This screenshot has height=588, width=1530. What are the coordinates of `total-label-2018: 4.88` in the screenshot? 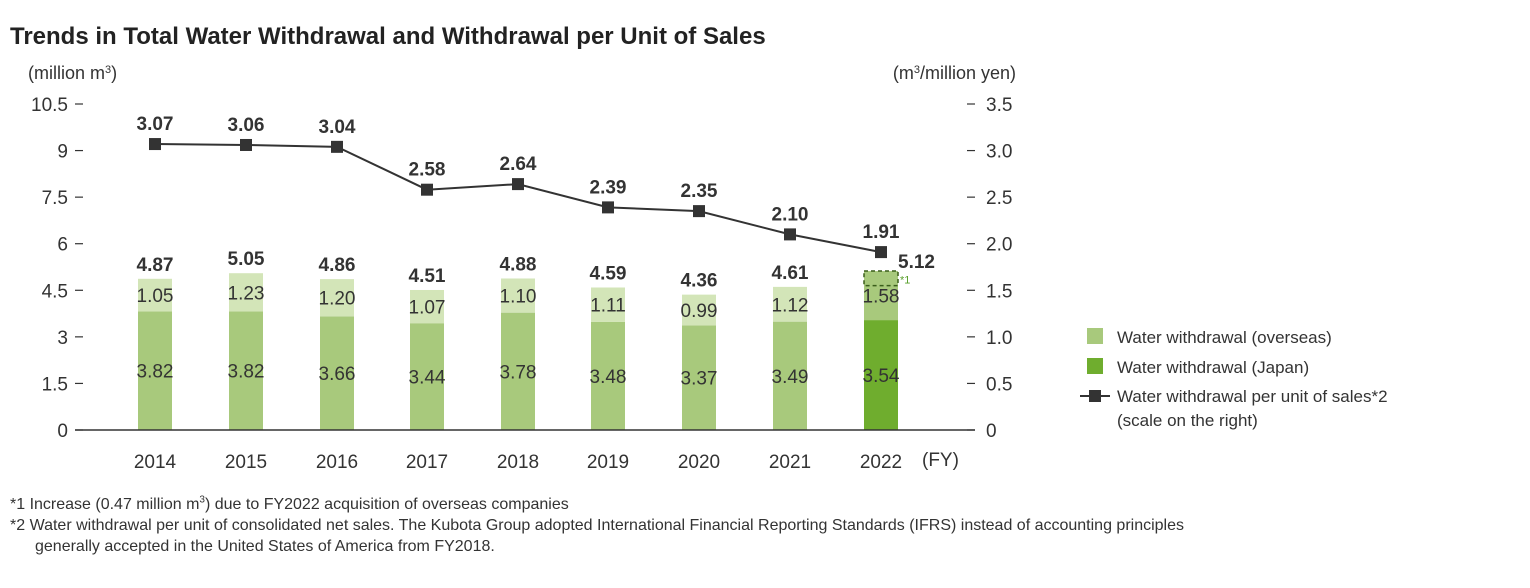 It's located at (518, 264).